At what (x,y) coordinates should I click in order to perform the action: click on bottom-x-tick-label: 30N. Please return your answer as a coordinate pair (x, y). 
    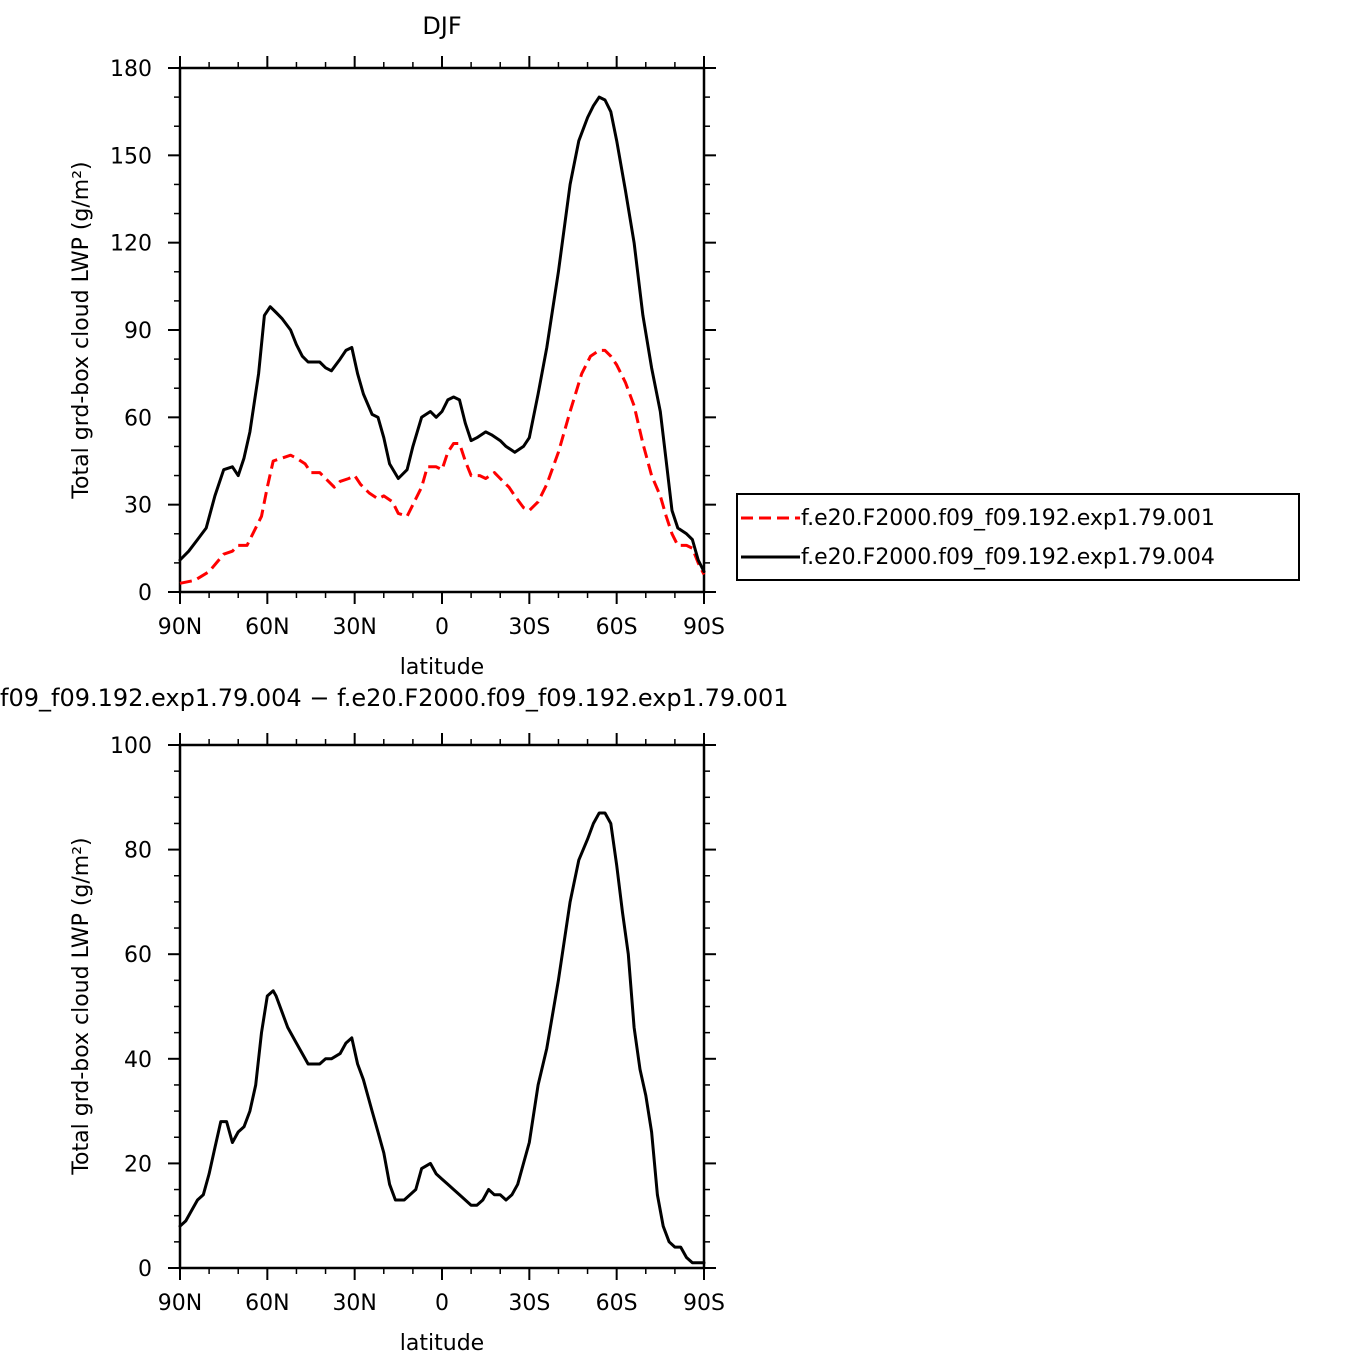
    Looking at the image, I should click on (354, 1303).